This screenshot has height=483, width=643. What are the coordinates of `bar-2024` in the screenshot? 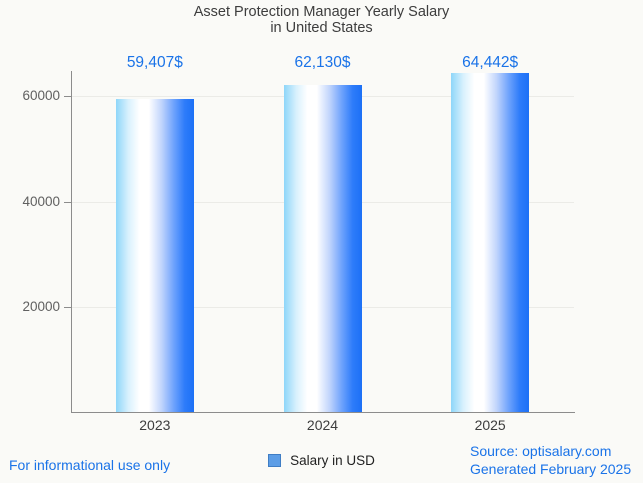 It's located at (322, 248).